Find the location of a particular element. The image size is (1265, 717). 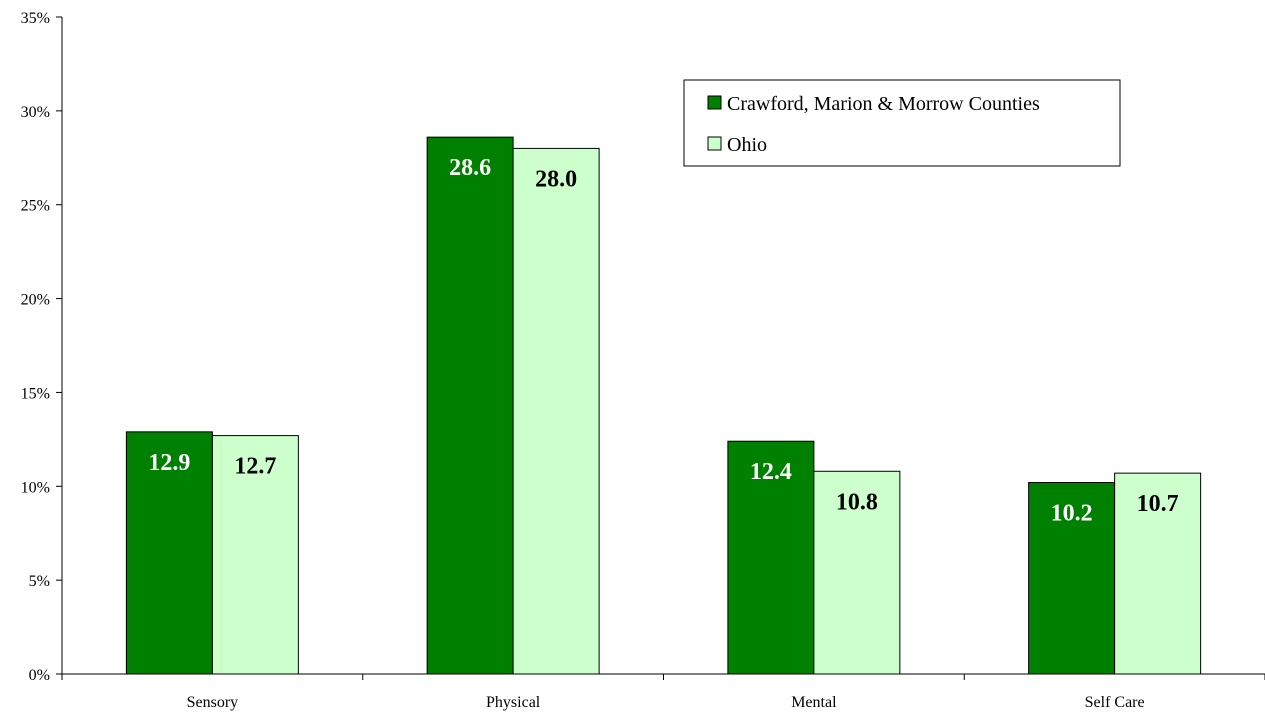

y-tick-label: 10% is located at coordinates (35, 487).